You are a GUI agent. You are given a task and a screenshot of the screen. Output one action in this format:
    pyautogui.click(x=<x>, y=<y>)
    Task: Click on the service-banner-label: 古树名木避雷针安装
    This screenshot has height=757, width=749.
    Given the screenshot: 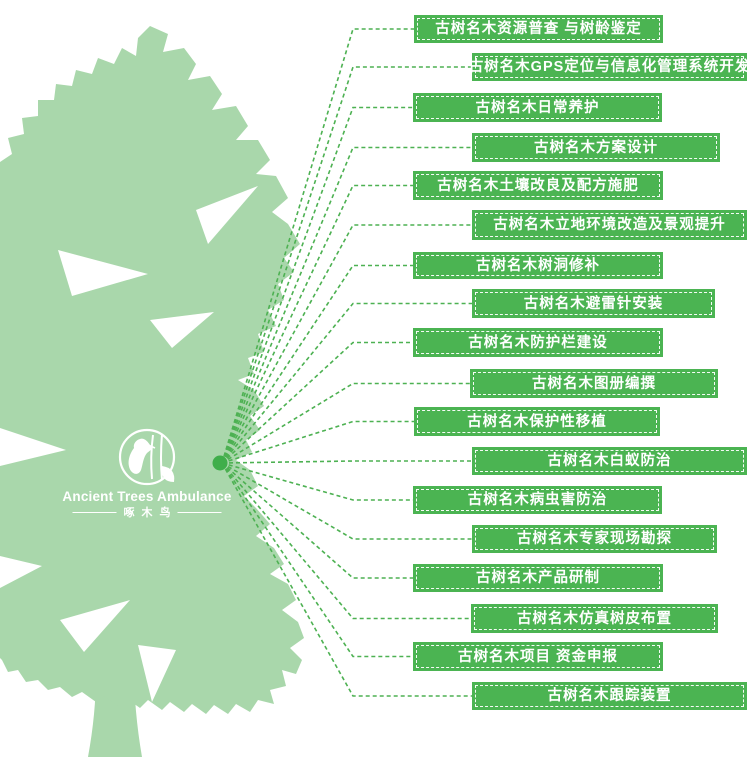 What is the action you would take?
    pyautogui.click(x=593, y=303)
    